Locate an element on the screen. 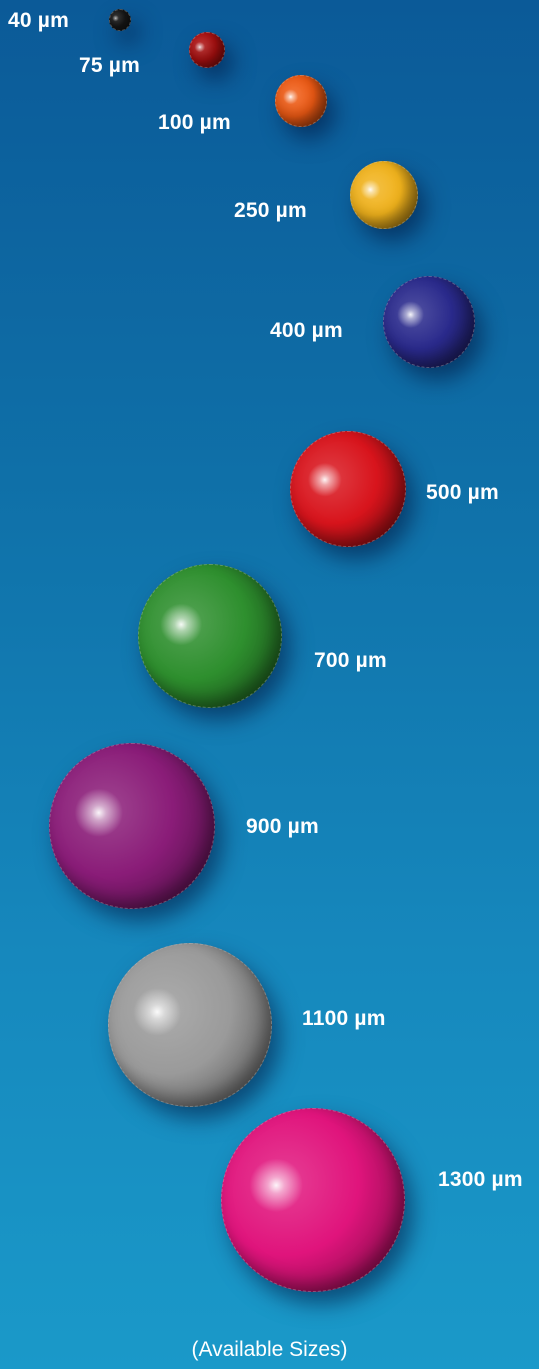 The image size is (539, 1369). size-label: 700 µm is located at coordinates (350, 660).